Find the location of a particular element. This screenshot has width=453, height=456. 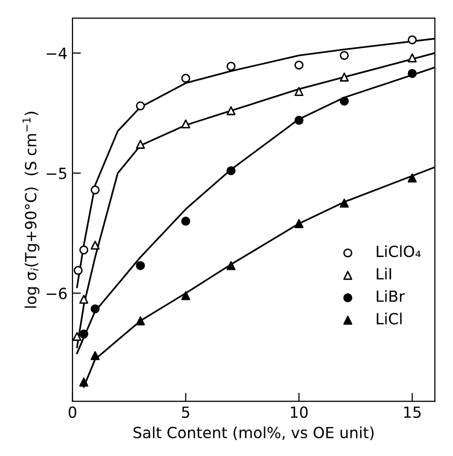

y-tick-label: −6 is located at coordinates (56, 294).